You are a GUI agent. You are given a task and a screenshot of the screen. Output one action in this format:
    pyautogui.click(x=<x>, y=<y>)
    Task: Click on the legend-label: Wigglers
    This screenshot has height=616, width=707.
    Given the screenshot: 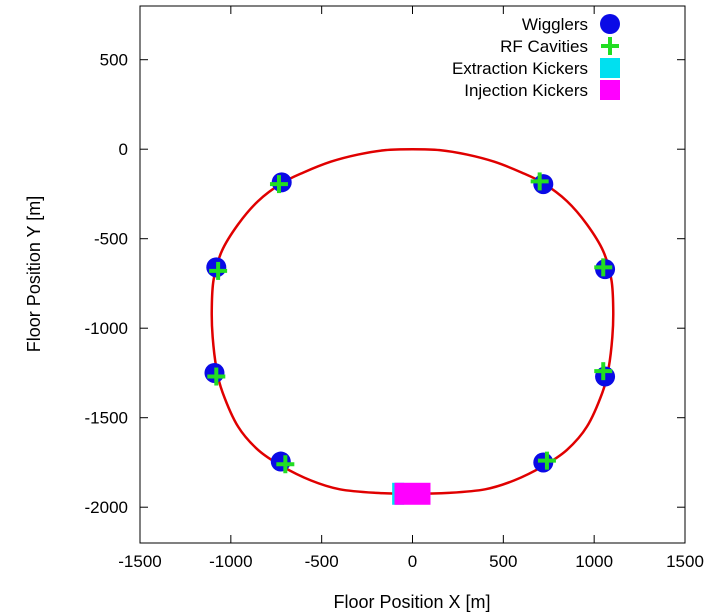 What is the action you would take?
    pyautogui.click(x=555, y=24)
    